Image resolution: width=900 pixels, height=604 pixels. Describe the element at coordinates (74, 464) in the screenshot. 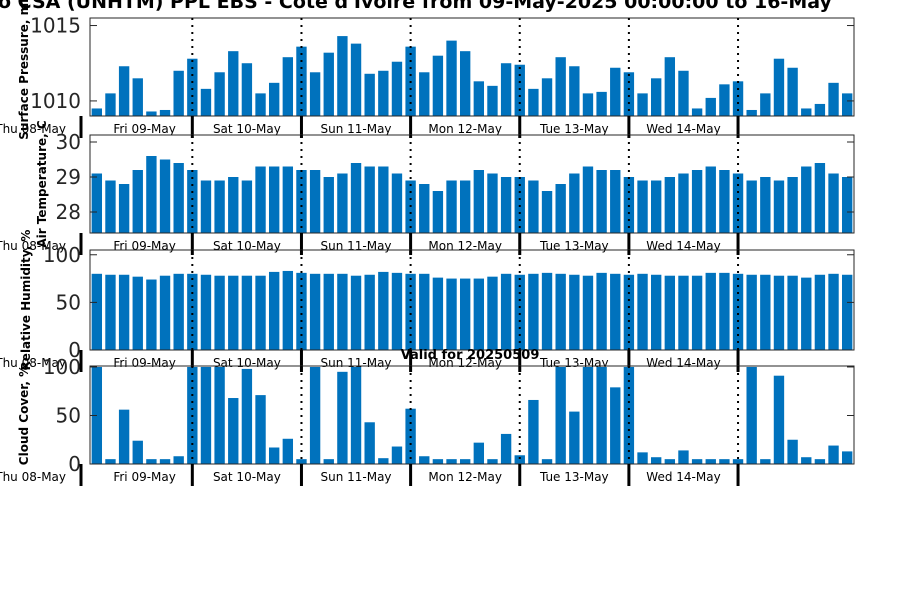

I see `y-tick-label: 0` at that location.